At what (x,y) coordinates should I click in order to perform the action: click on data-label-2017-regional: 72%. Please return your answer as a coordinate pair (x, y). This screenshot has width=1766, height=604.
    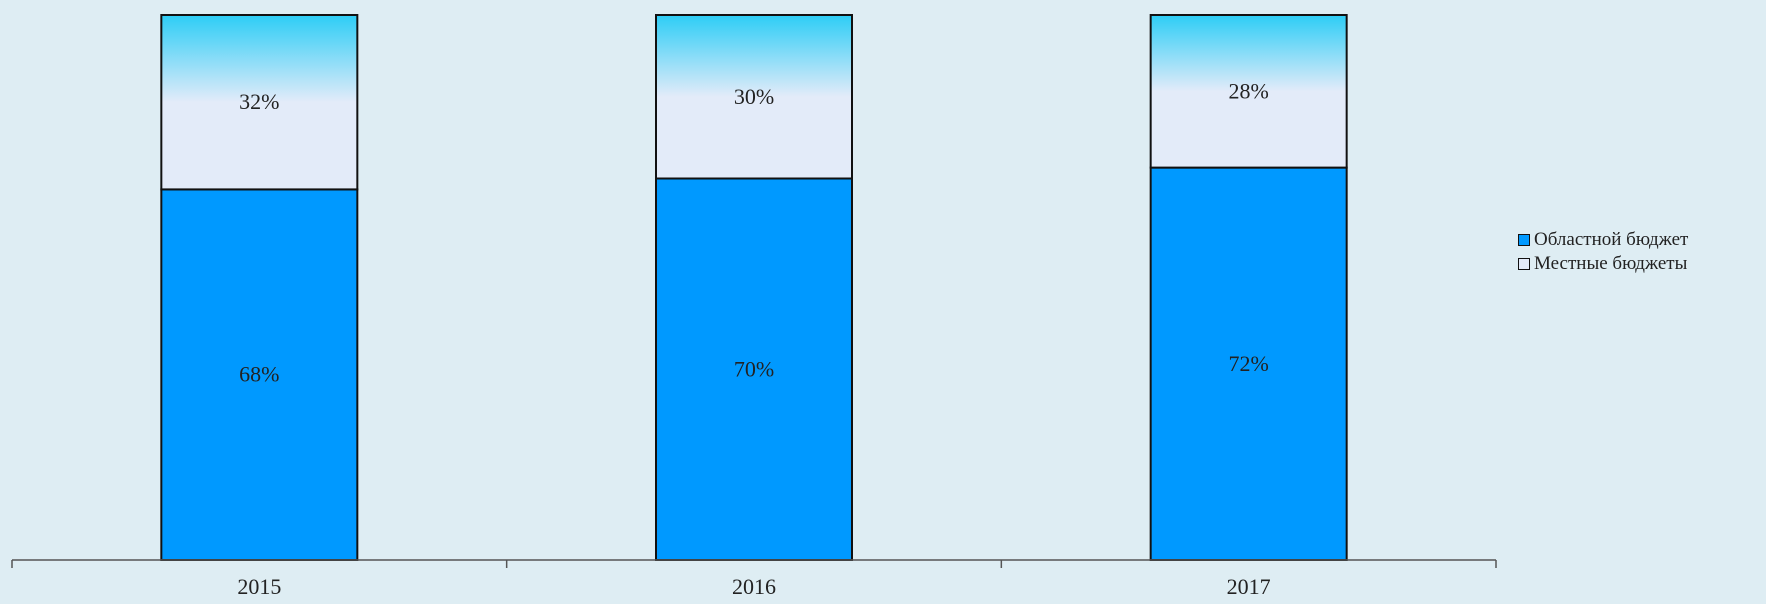
    Looking at the image, I should click on (1249, 363).